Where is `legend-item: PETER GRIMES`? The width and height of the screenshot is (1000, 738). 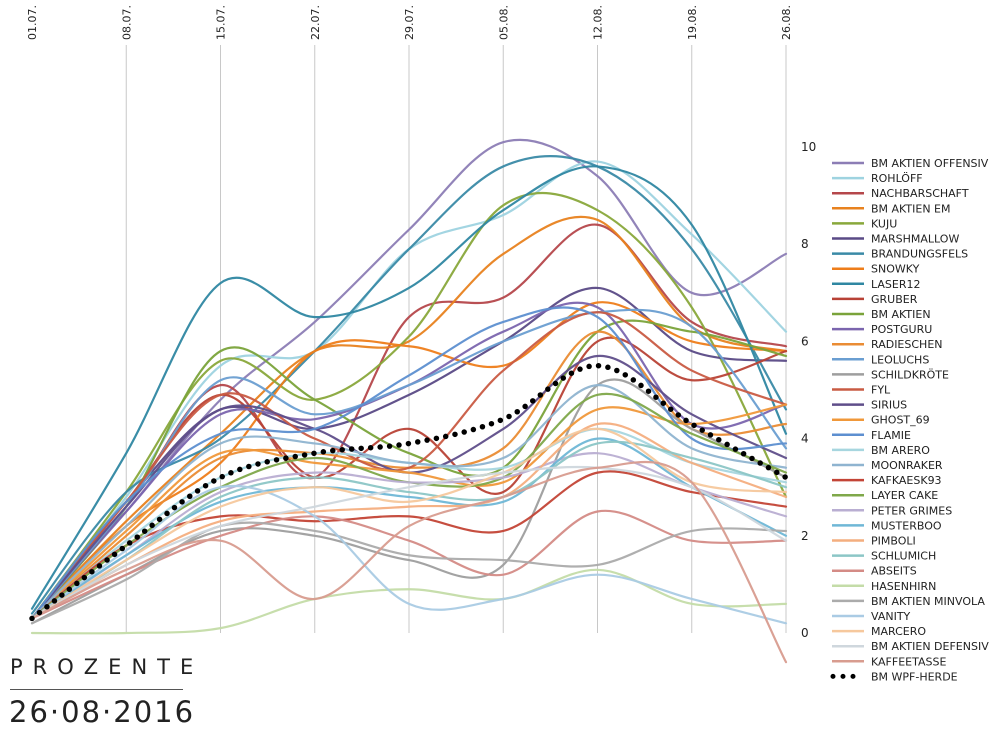 legend-item: PETER GRIMES is located at coordinates (892, 510).